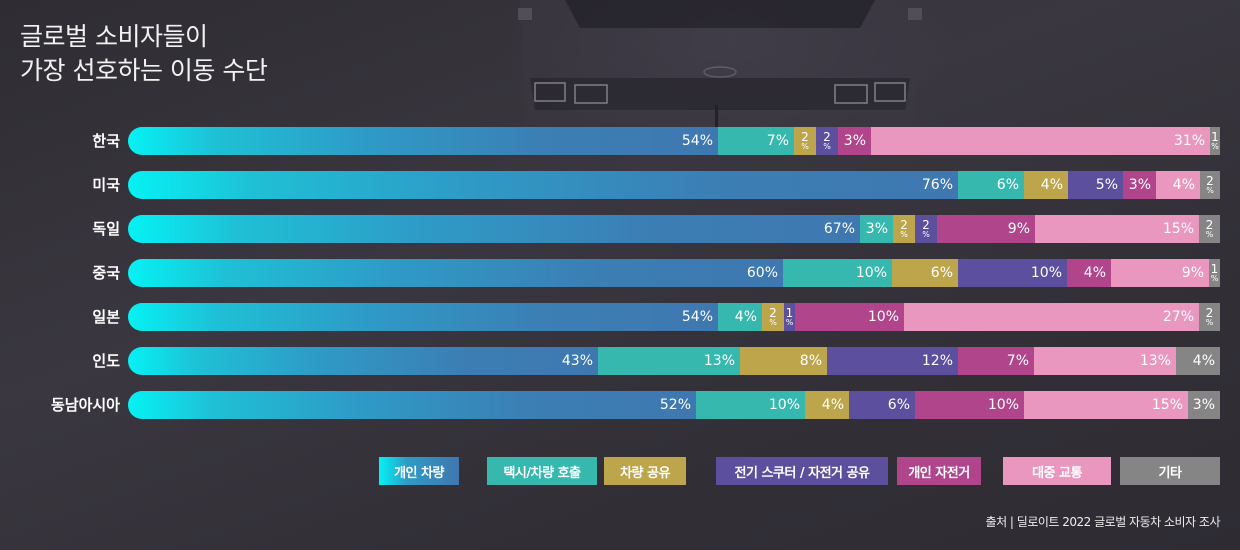  Describe the element at coordinates (783, 361) in the screenshot. I see `bar-segment: 8%` at that location.